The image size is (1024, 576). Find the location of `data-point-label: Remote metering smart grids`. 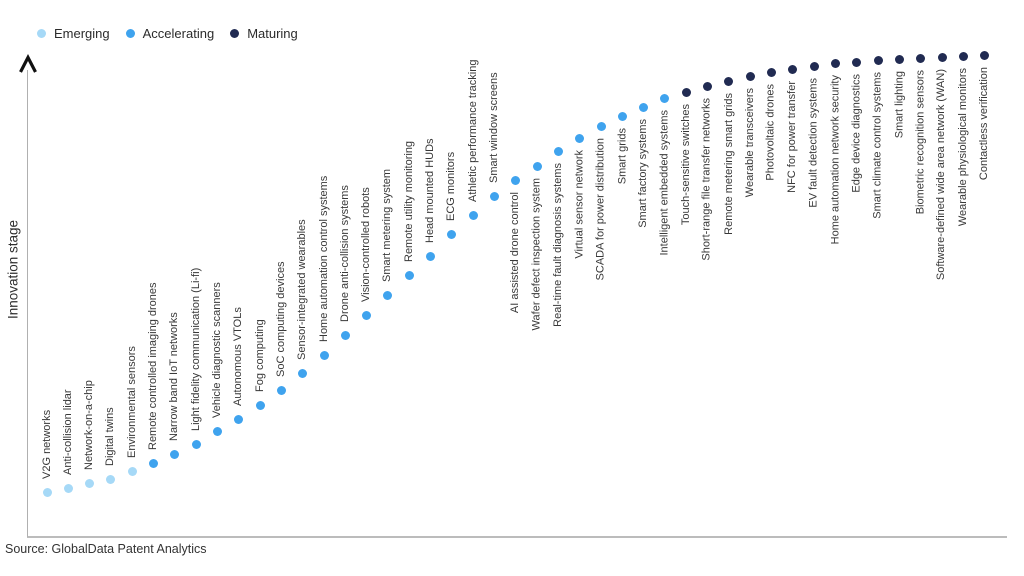

data-point-label: Remote metering smart grids is located at coordinates (728, 164).